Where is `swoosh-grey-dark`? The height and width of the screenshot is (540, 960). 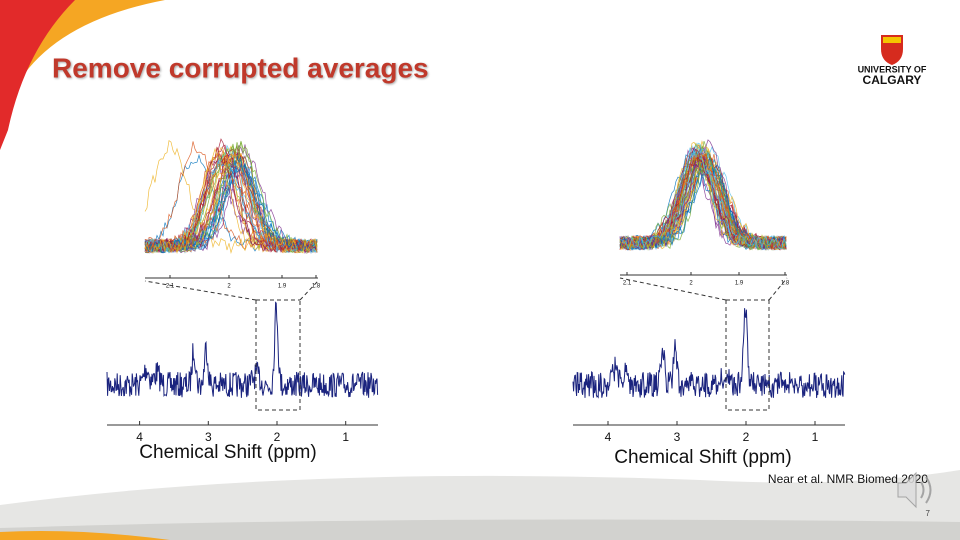 swoosh-grey-dark is located at coordinates (480, 529).